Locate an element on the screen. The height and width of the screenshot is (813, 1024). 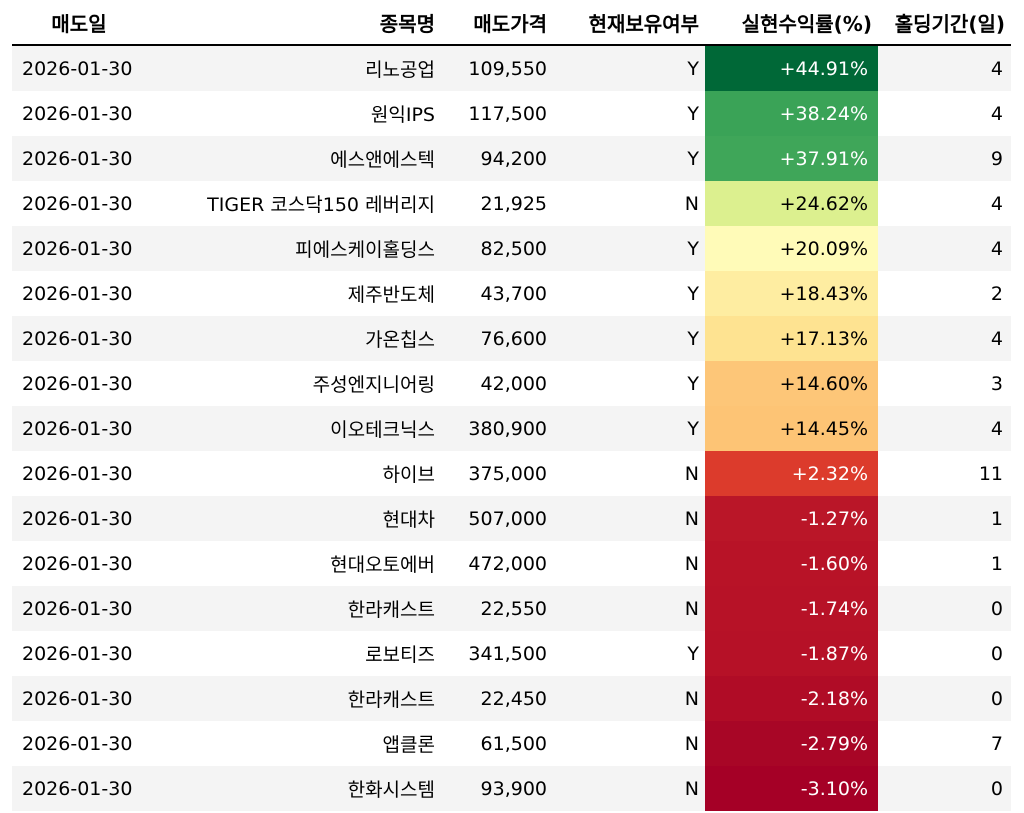
table-row: 2026-01-30 제주반도체 43,700 Y +18.43% 2 is located at coordinates (511, 293).